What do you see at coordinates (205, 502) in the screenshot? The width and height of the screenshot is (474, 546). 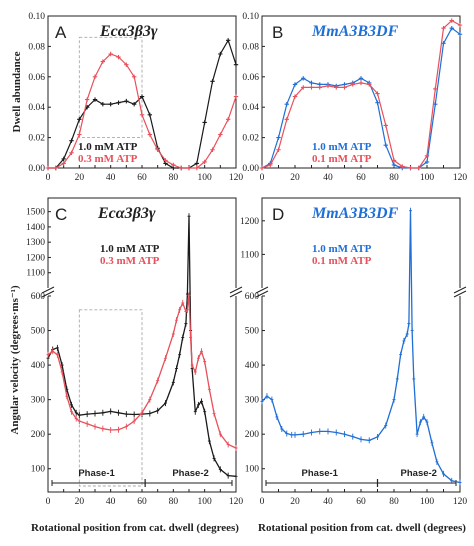 I see `panel-c-xtick-label-100: 100` at bounding box center [205, 502].